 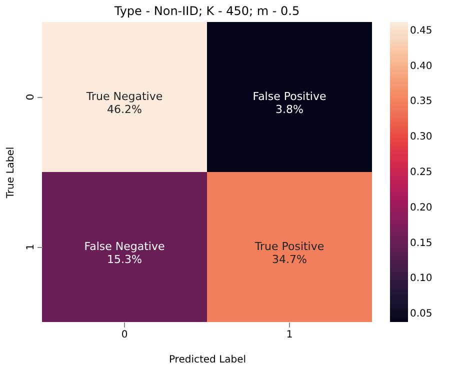 What do you see at coordinates (421, 172) in the screenshot?
I see `color-bar-label: 0.25` at bounding box center [421, 172].